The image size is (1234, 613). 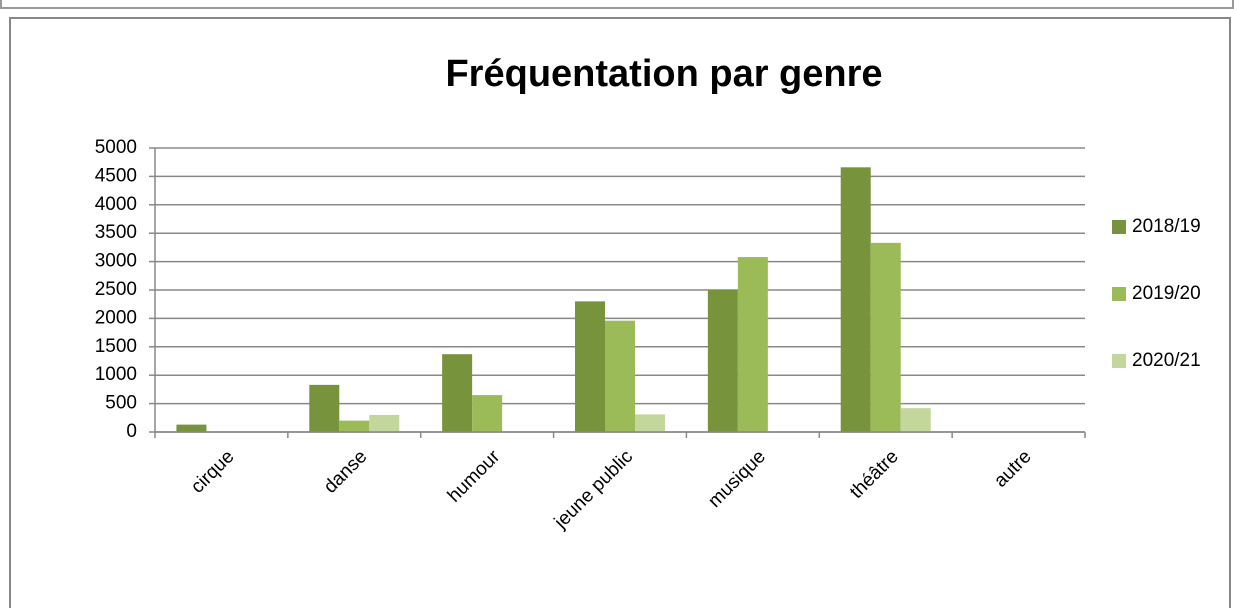 What do you see at coordinates (116, 317) in the screenshot?
I see `y-tick-label: 2000` at bounding box center [116, 317].